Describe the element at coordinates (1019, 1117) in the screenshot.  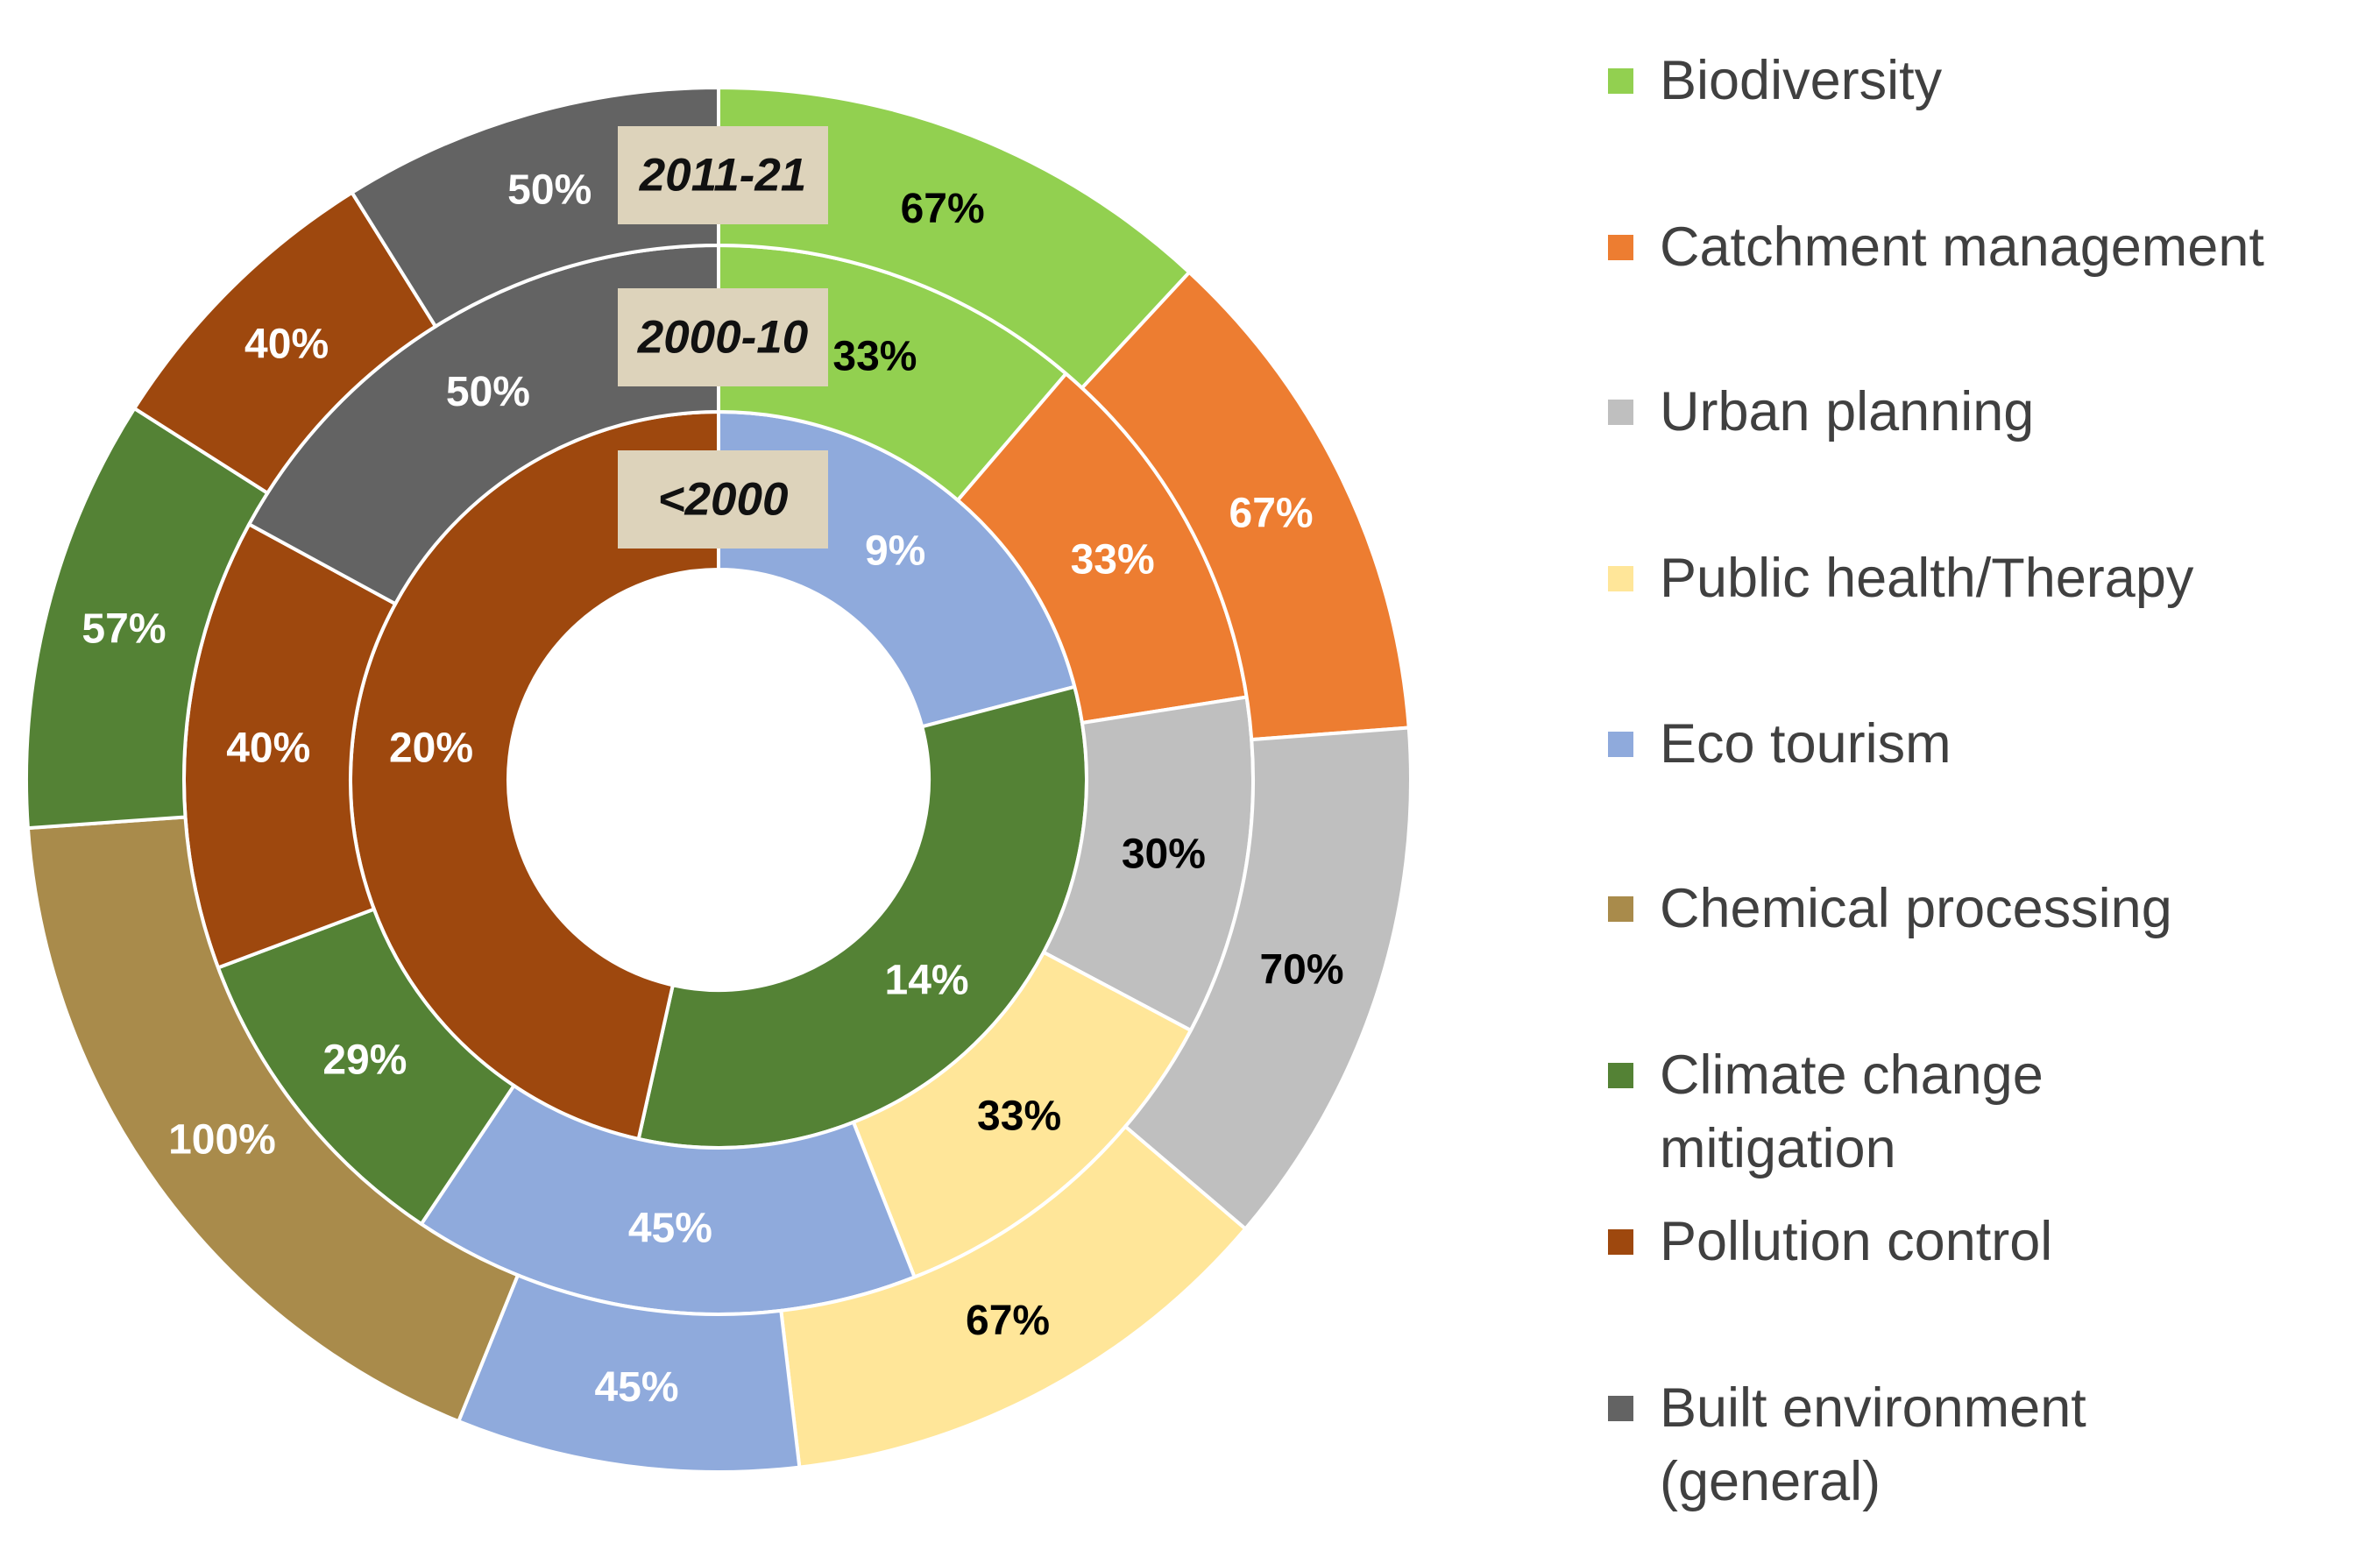
I see `slice-label-1-3: 33%` at that location.